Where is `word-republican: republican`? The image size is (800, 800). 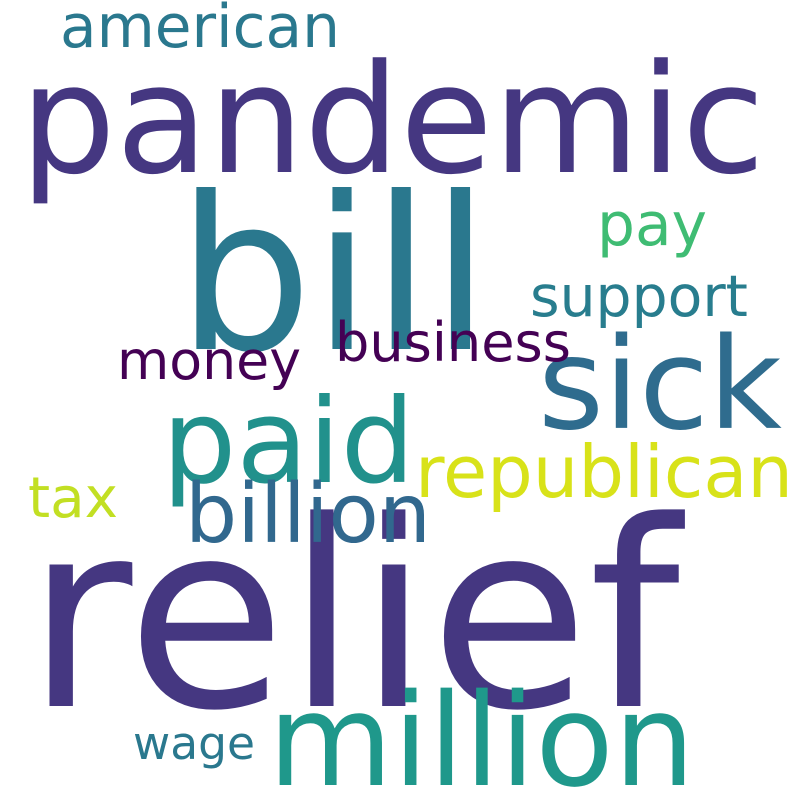
word-republican: republican is located at coordinates (604, 472).